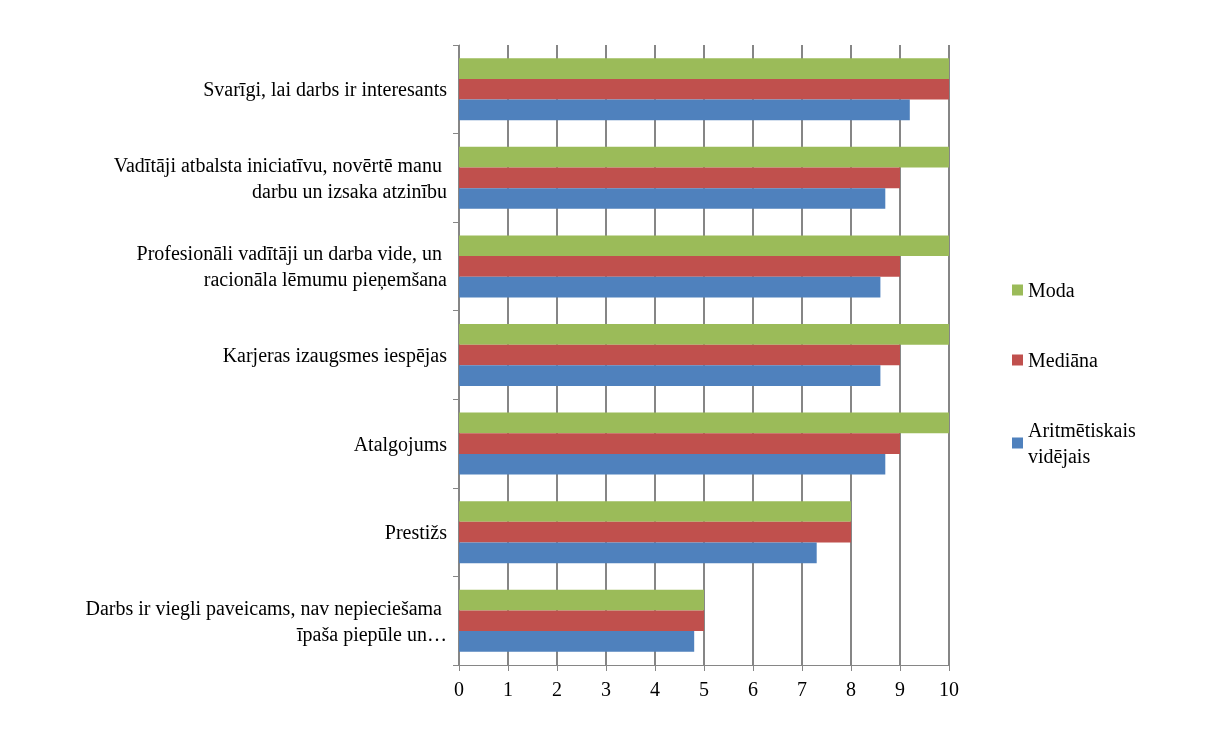 The image size is (1213, 746). I want to click on x-tick-label: 2, so click(557, 689).